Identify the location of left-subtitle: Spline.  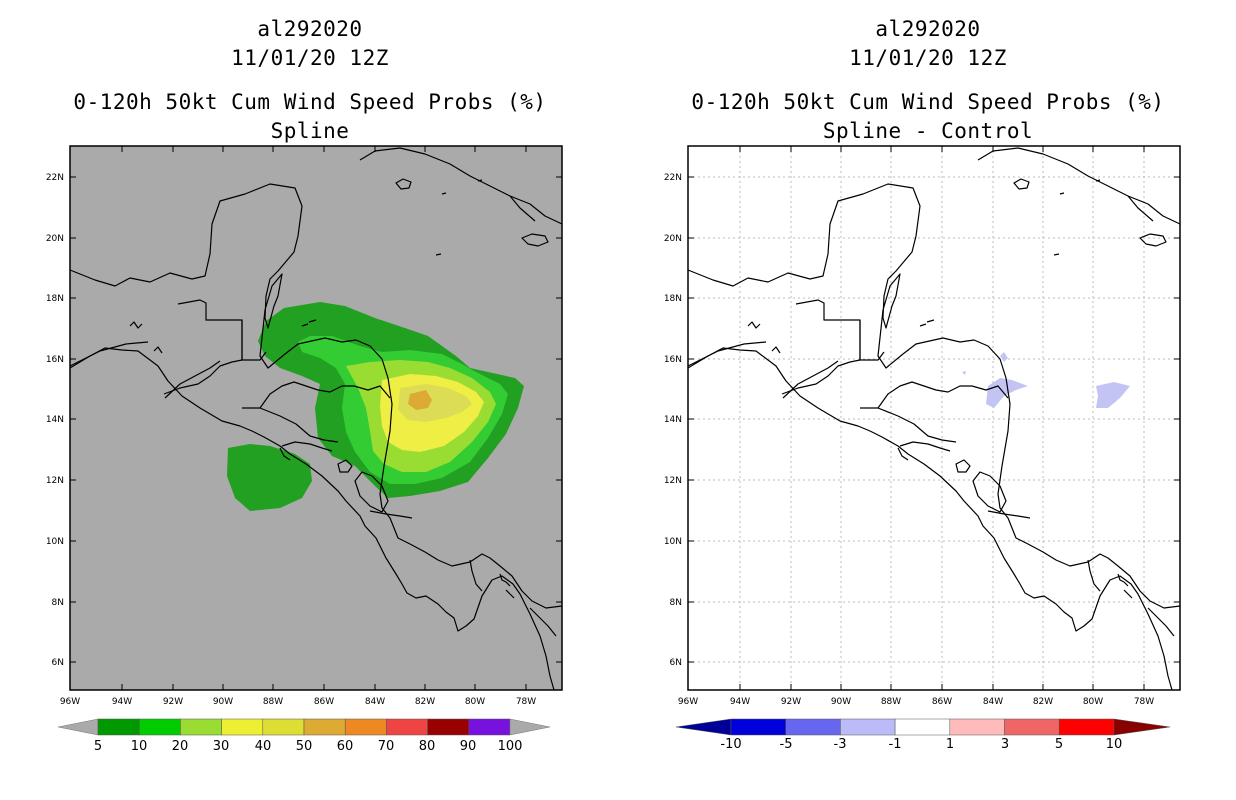
(310, 131).